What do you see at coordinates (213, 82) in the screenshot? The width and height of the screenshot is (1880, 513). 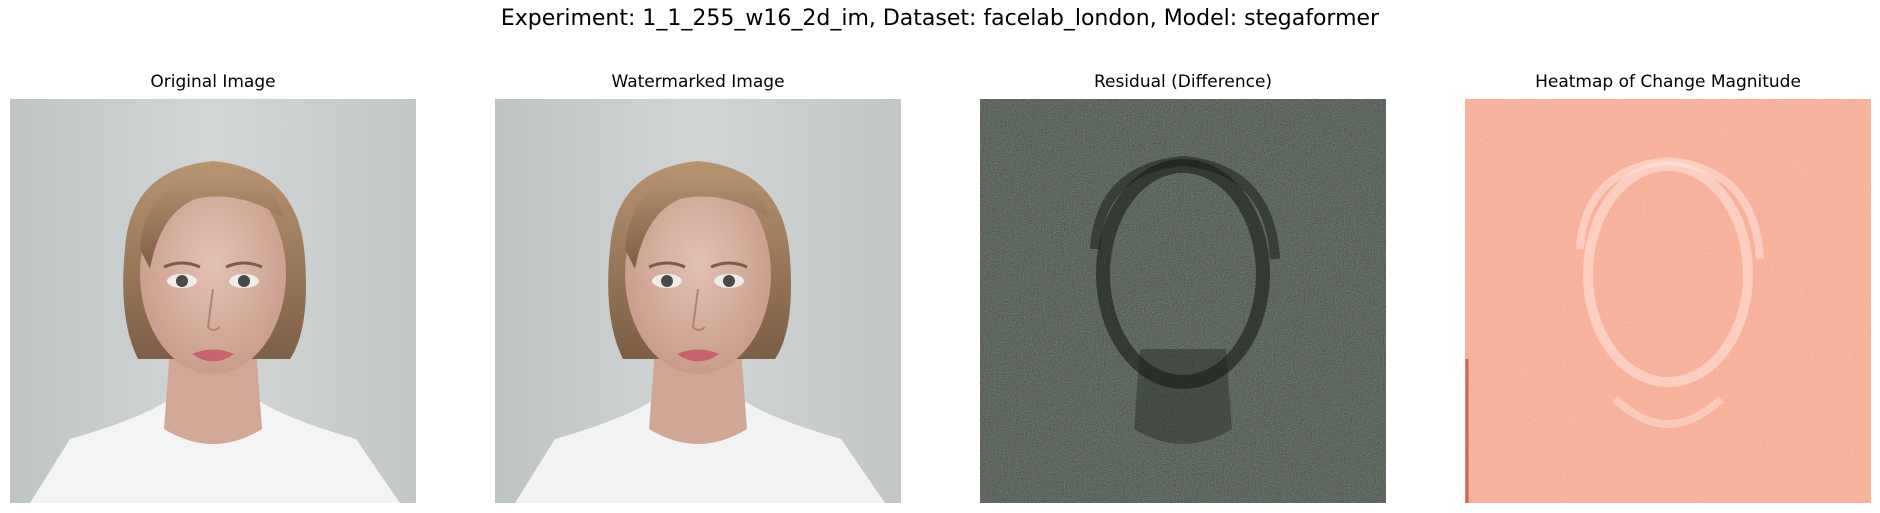 I see `panel-title-original: Original Image` at bounding box center [213, 82].